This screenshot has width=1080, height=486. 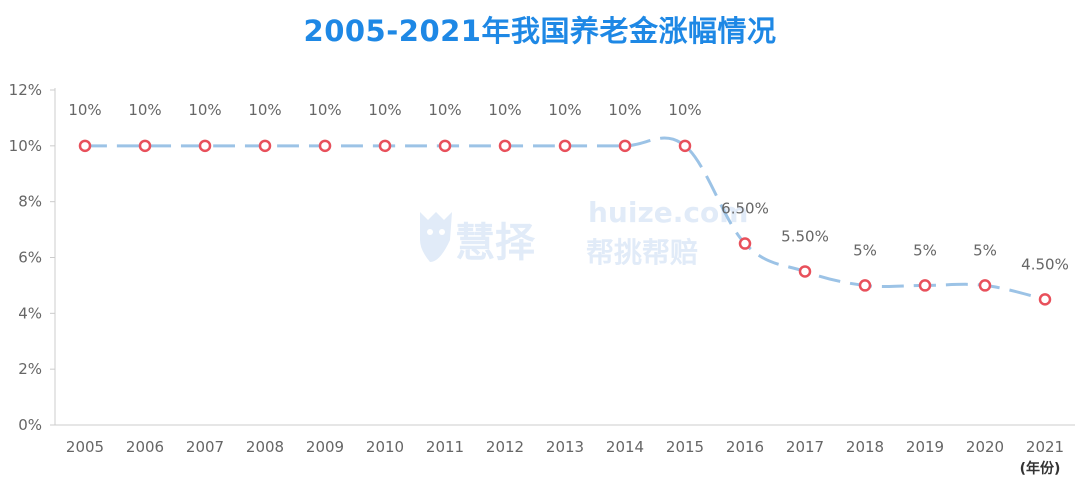 What do you see at coordinates (325, 447) in the screenshot?
I see `x-tick-label: 2009` at bounding box center [325, 447].